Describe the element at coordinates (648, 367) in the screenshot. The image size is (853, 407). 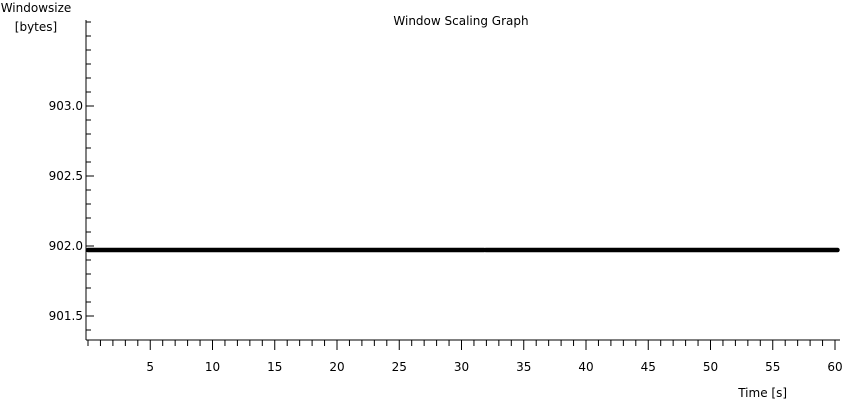
I see `x-tick-label: 45` at that location.